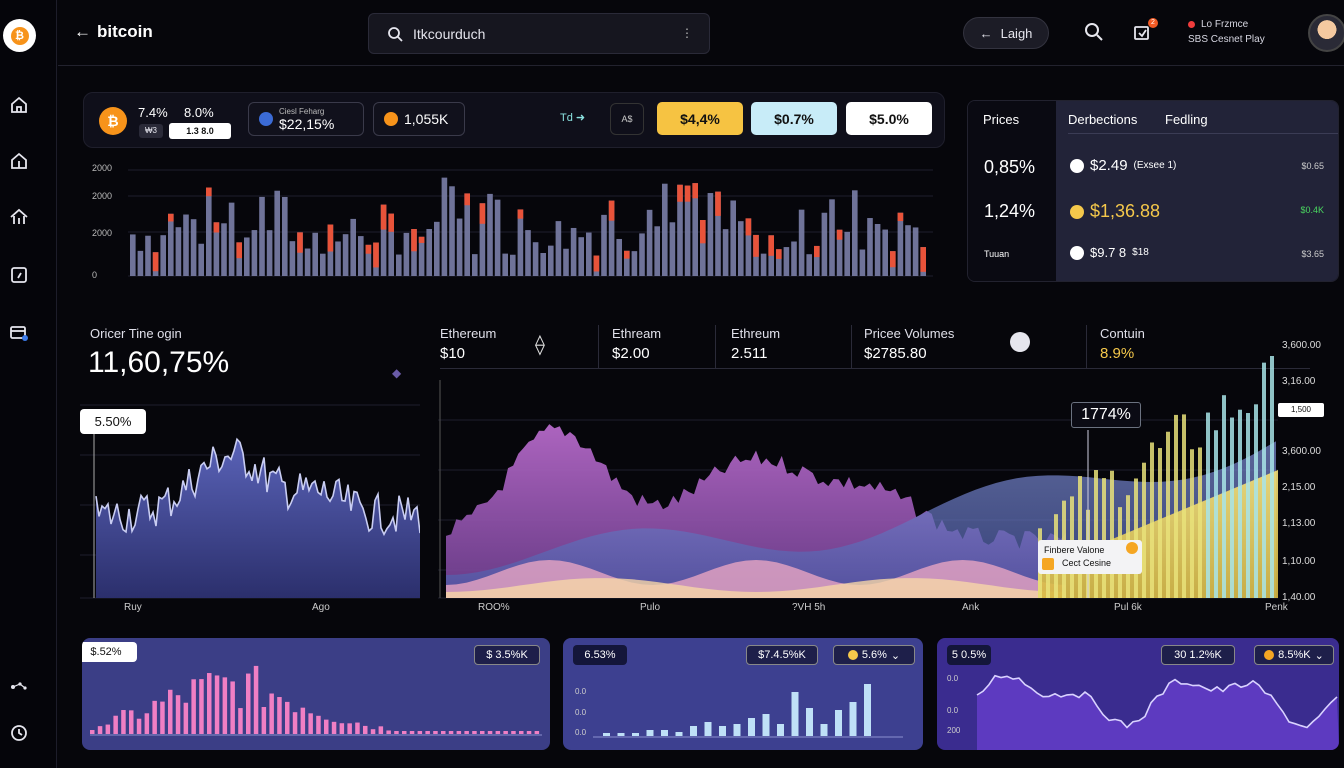 This screenshot has height=768, width=1344. Describe the element at coordinates (1326, 33) in the screenshot. I see `avatar` at that location.